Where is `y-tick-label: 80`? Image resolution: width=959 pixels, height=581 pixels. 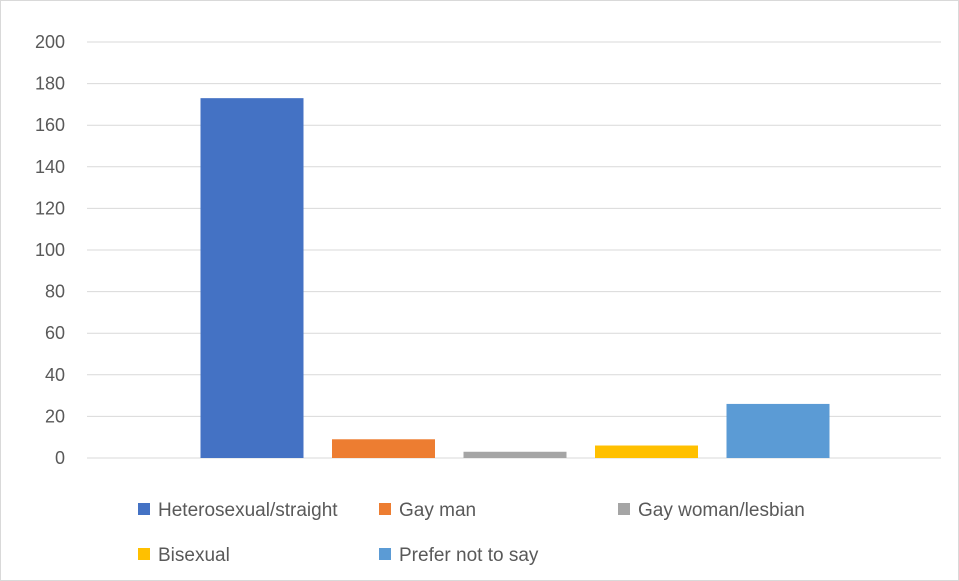
y-tick-label: 80 is located at coordinates (55, 292).